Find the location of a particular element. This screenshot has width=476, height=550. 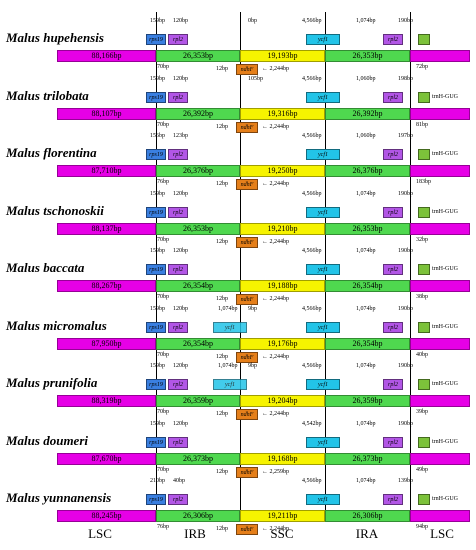

irb-bar-label: 26,353bp is located at coordinates (198, 55).